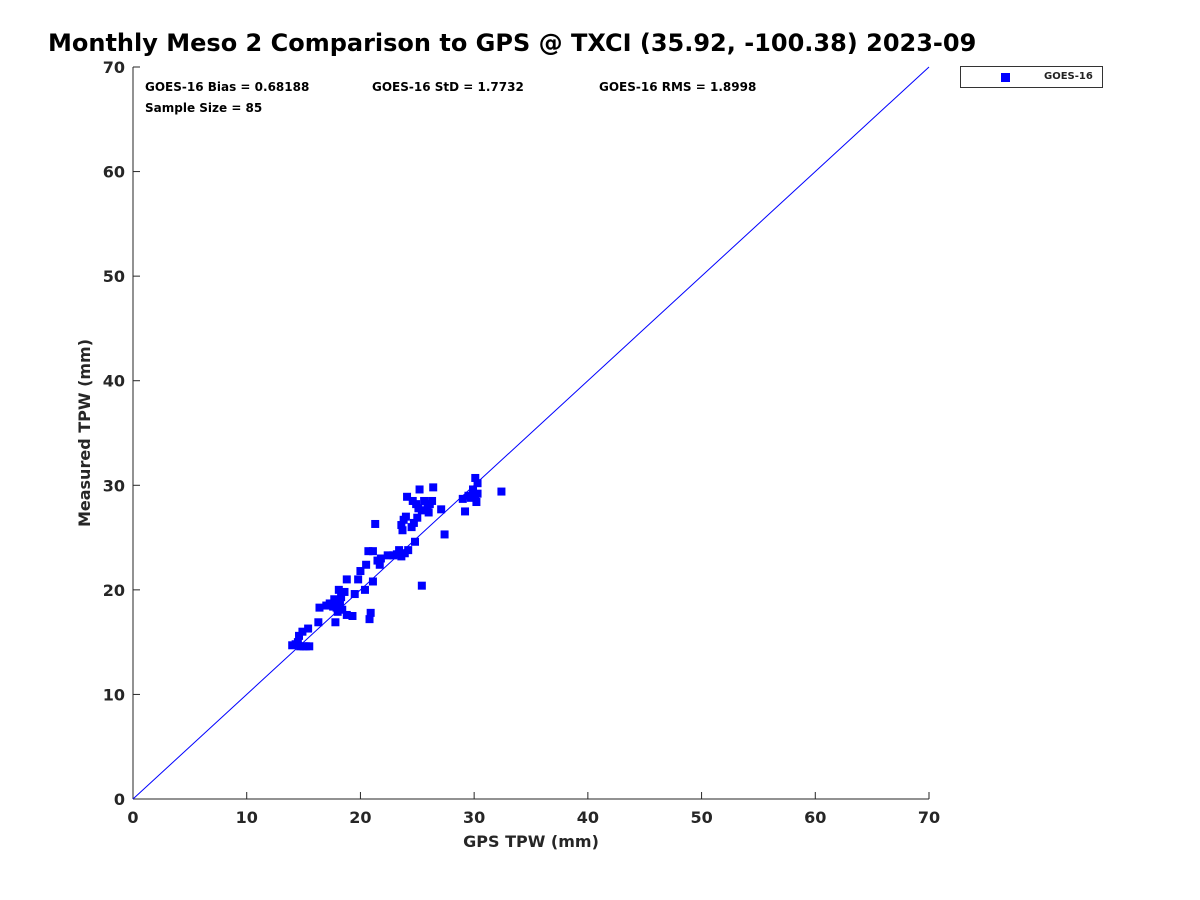  I want to click on x-tick-label: 40, so click(588, 817).